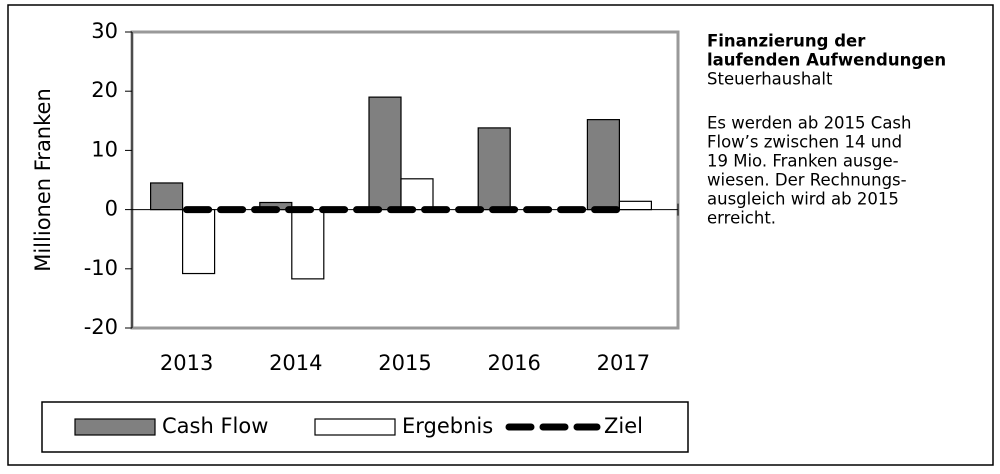  I want to click on legend-label: Cash Flow, so click(215, 426).